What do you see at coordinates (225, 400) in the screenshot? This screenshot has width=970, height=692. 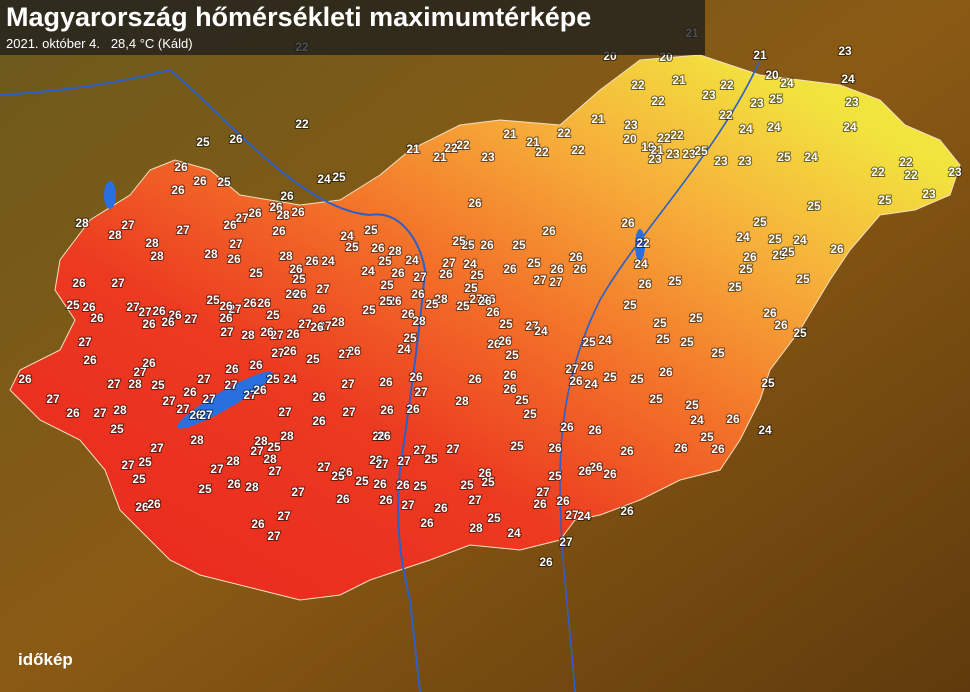 I see `lake-balaton` at bounding box center [225, 400].